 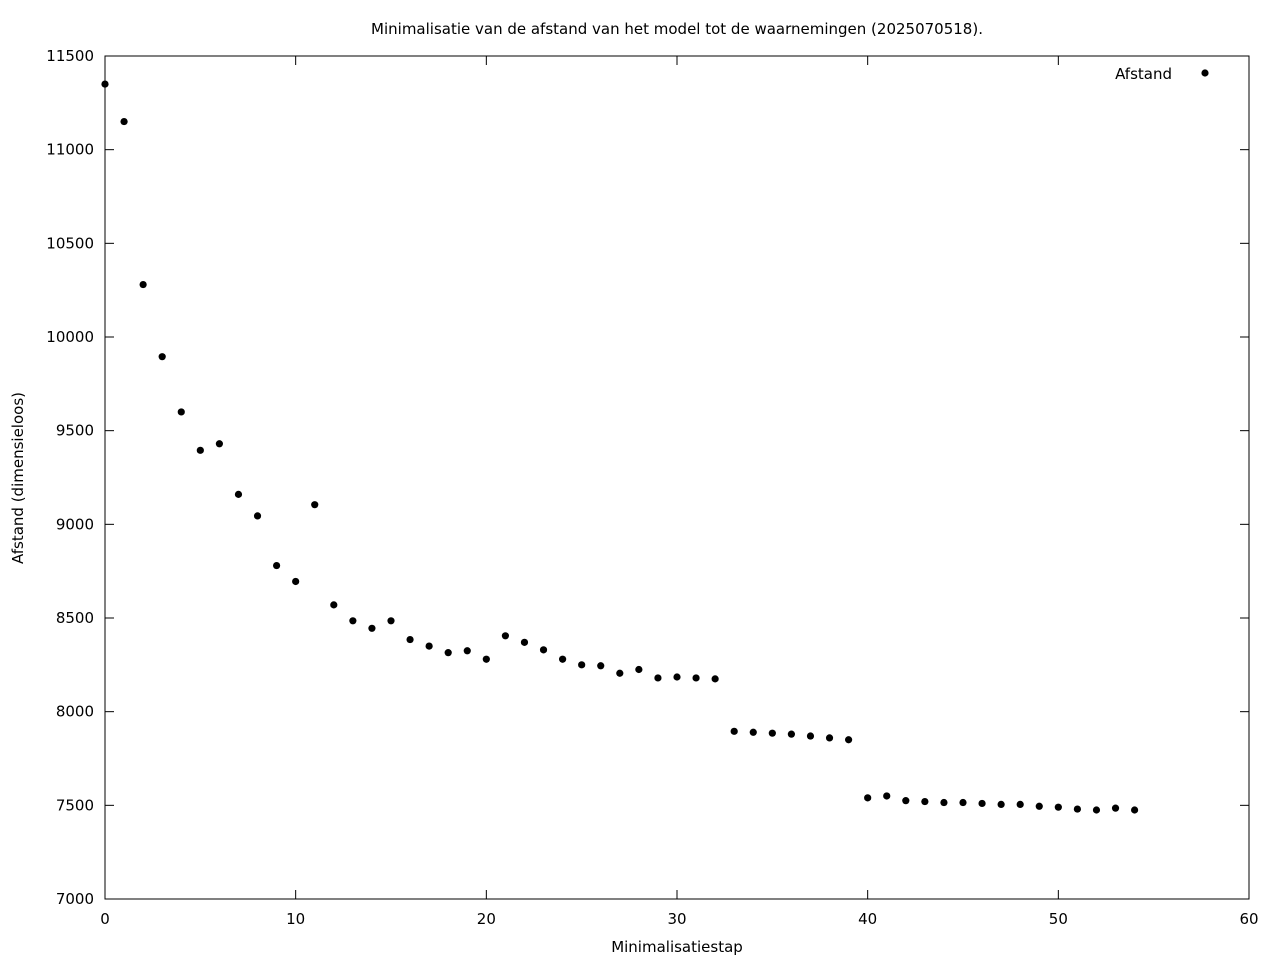 I want to click on y-tick-label: 10000, so click(x=70, y=337).